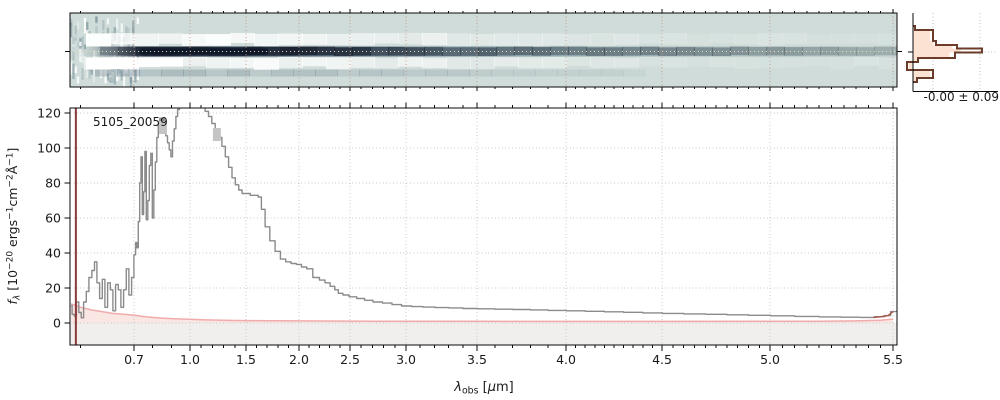 This screenshot has width=1000, height=400. I want to click on below-zero-band, so click(483, 334).